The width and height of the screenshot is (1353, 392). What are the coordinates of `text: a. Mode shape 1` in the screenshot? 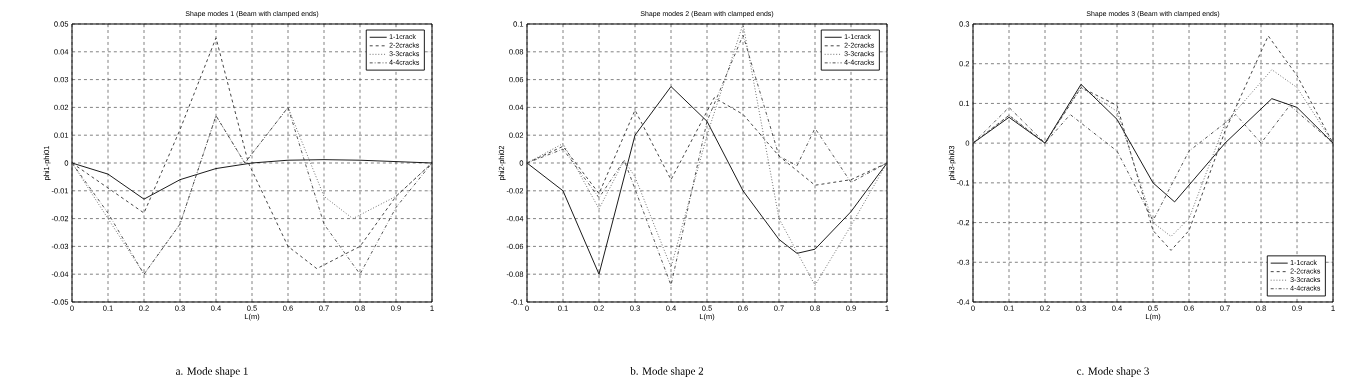 It's located at (212, 372).